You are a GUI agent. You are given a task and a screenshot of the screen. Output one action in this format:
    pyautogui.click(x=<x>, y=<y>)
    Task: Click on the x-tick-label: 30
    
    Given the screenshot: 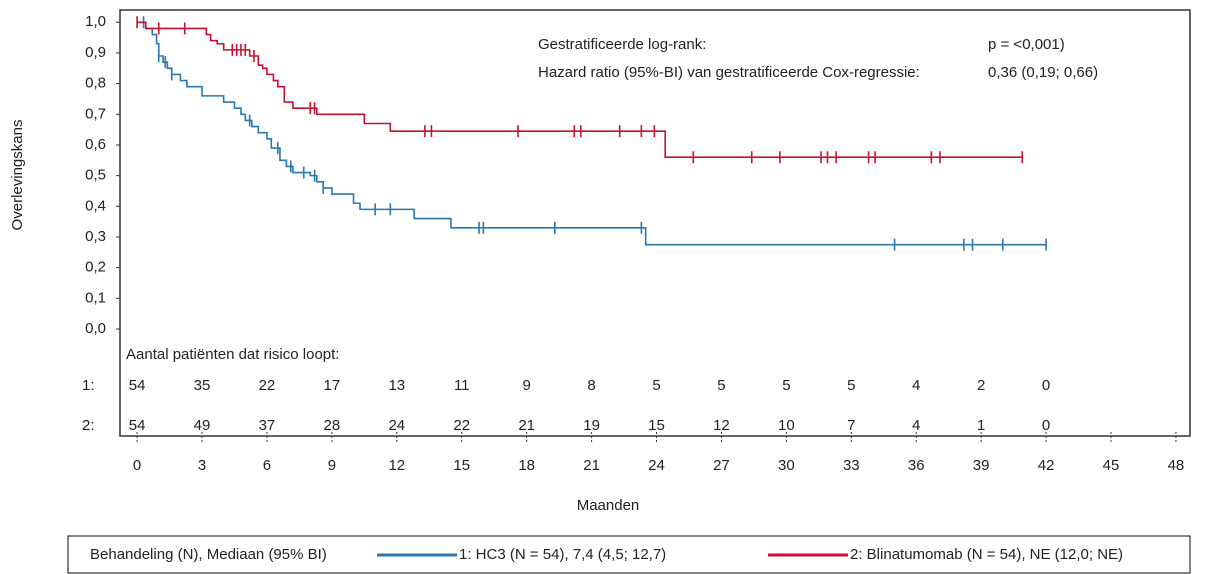 What is the action you would take?
    pyautogui.click(x=786, y=465)
    